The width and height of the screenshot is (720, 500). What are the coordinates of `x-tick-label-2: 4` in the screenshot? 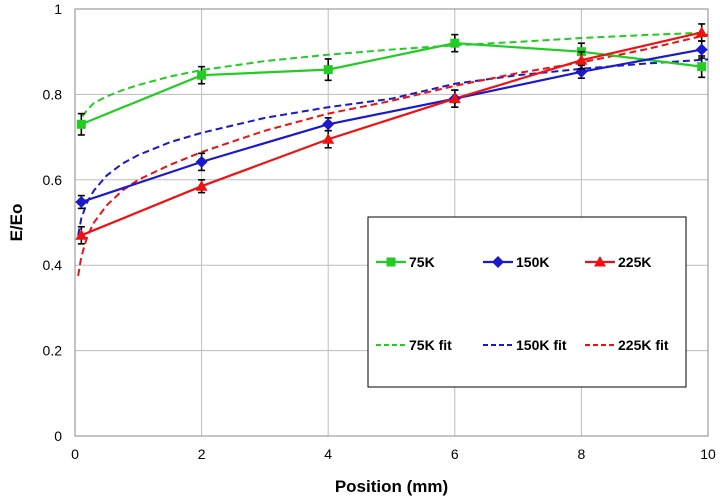 It's located at (328, 454).